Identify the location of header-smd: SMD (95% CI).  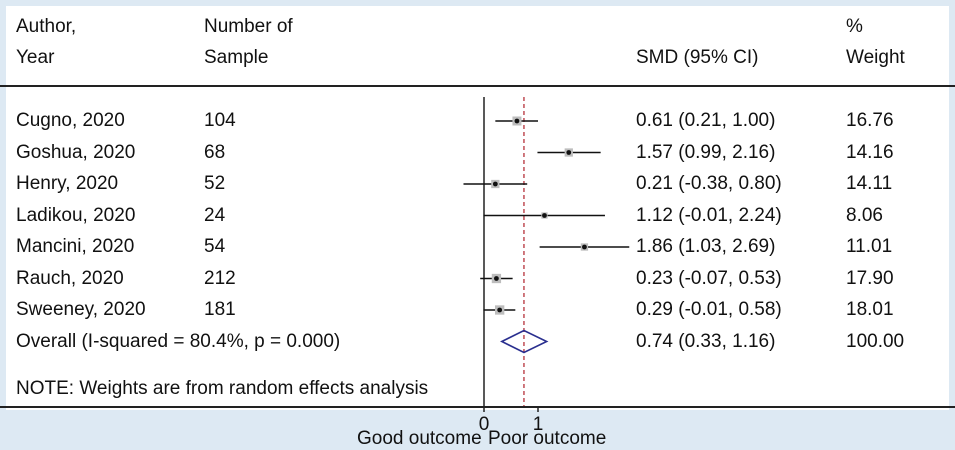
(697, 57).